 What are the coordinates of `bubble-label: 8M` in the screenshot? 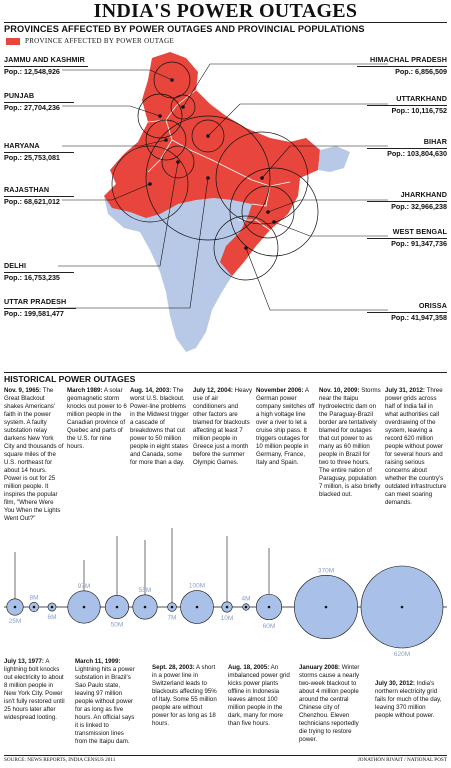 It's located at (33, 597).